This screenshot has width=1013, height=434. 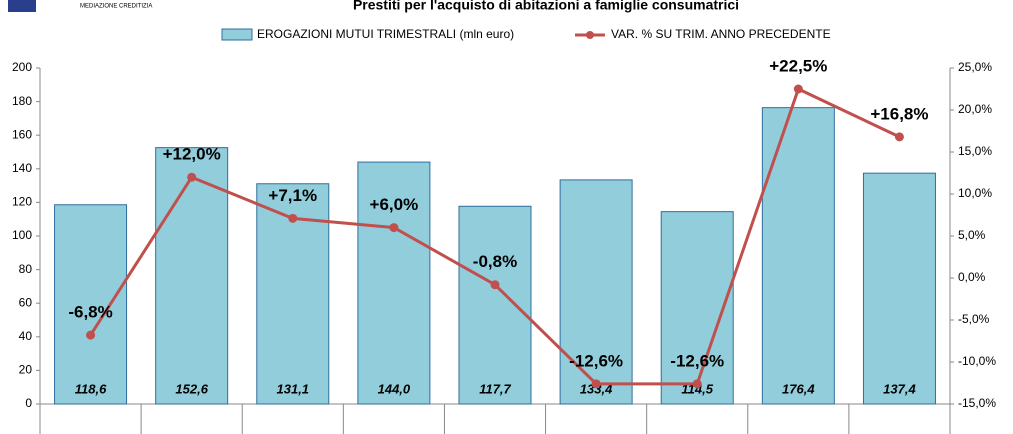 What do you see at coordinates (975, 193) in the screenshot?
I see `y2-tick-label: 10,0%` at bounding box center [975, 193].